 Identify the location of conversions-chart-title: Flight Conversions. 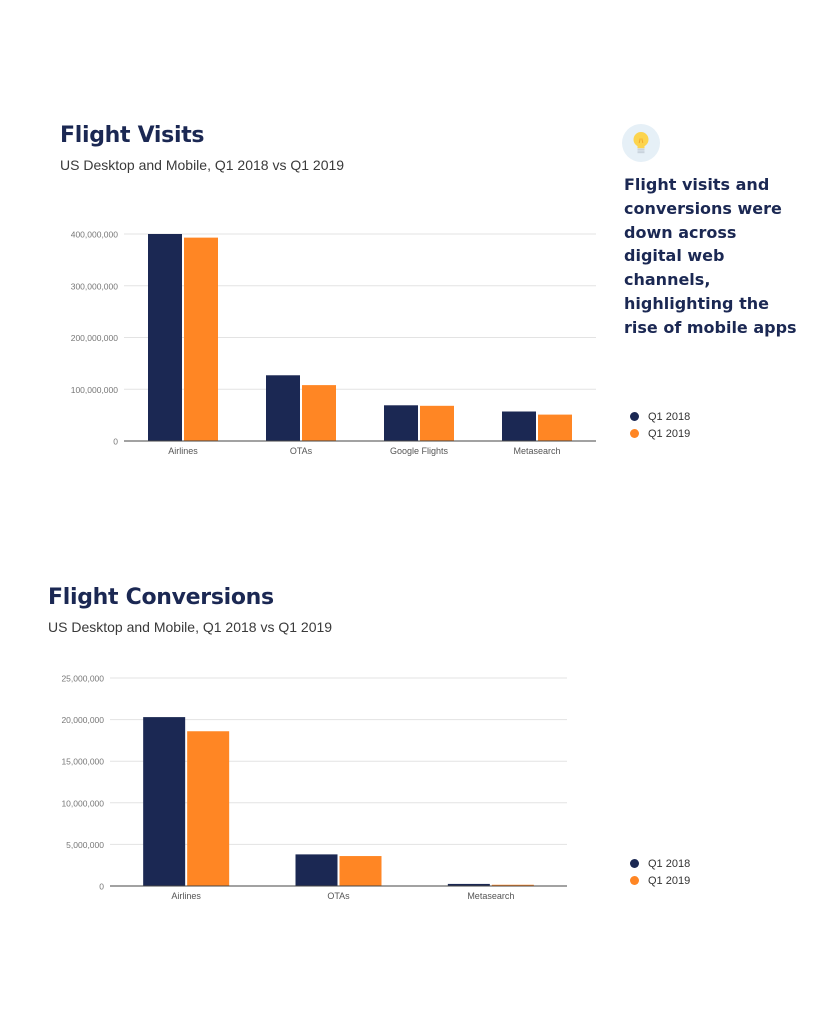
(161, 597).